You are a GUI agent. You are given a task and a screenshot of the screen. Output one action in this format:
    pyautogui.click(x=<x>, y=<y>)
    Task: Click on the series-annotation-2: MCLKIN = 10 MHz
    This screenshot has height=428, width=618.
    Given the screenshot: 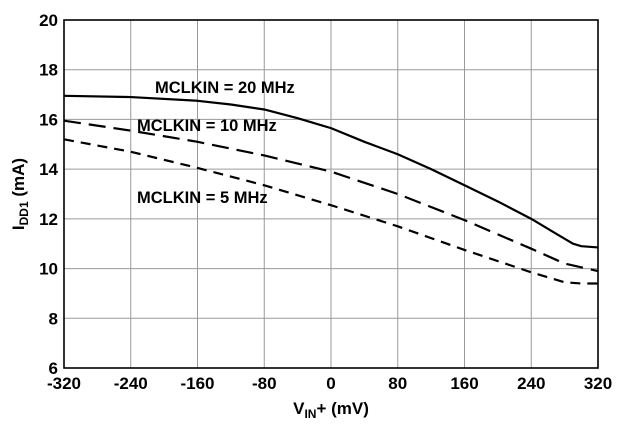 What is the action you would take?
    pyautogui.click(x=207, y=126)
    